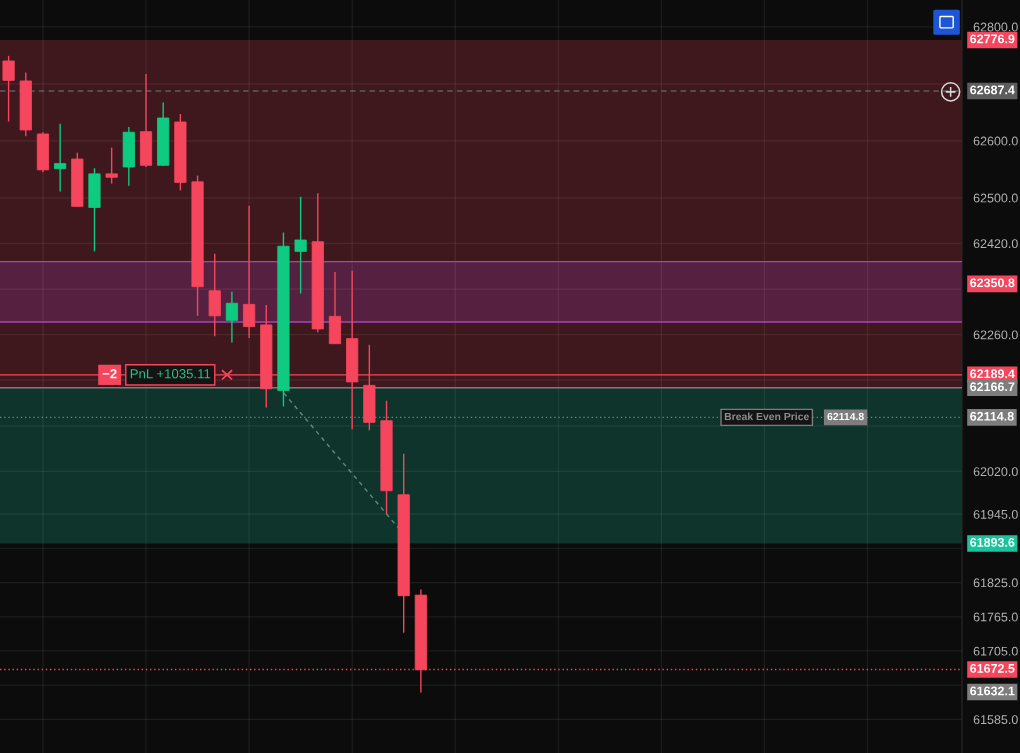  What do you see at coordinates (995, 583) in the screenshot?
I see `y-tick-label: 61825.0` at bounding box center [995, 583].